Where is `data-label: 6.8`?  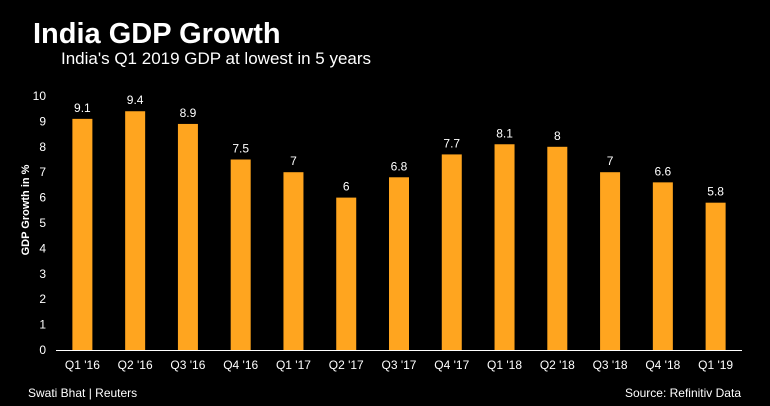 data-label: 6.8 is located at coordinates (399, 166).